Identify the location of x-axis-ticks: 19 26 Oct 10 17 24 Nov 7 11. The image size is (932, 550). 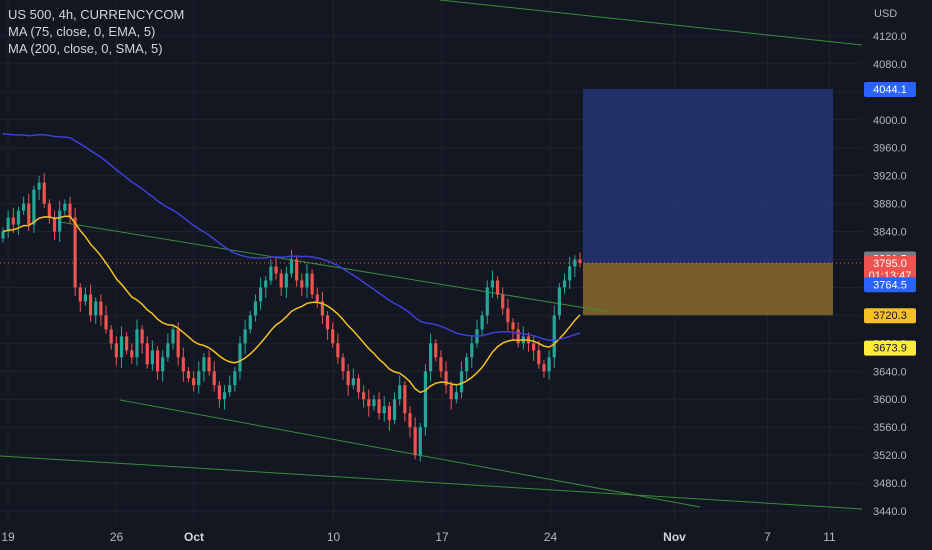
(418, 537).